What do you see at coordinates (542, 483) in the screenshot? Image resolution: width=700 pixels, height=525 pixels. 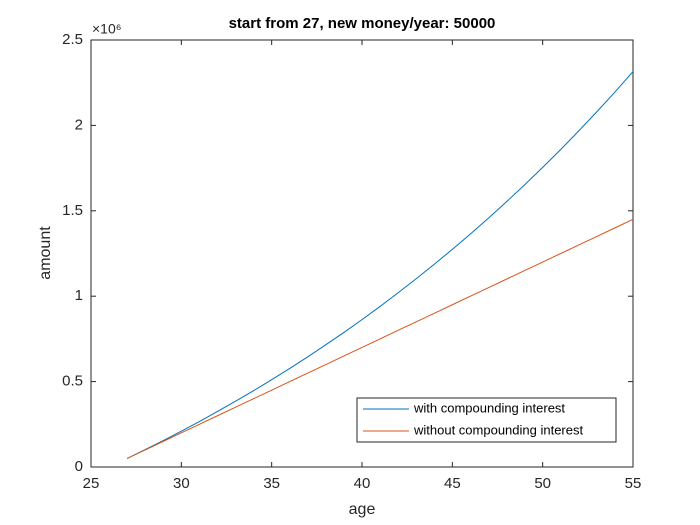 I see `x-tick-label: 50` at bounding box center [542, 483].